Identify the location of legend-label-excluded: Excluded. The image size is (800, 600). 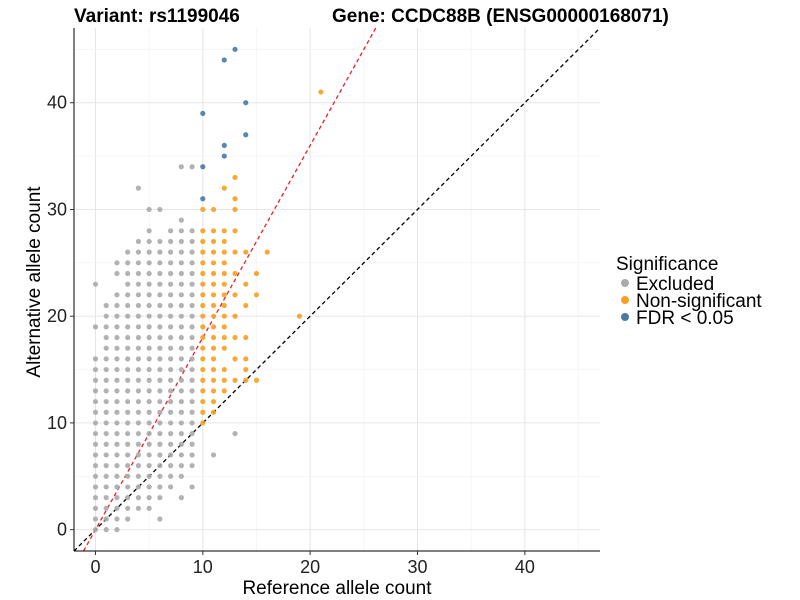
(675, 284).